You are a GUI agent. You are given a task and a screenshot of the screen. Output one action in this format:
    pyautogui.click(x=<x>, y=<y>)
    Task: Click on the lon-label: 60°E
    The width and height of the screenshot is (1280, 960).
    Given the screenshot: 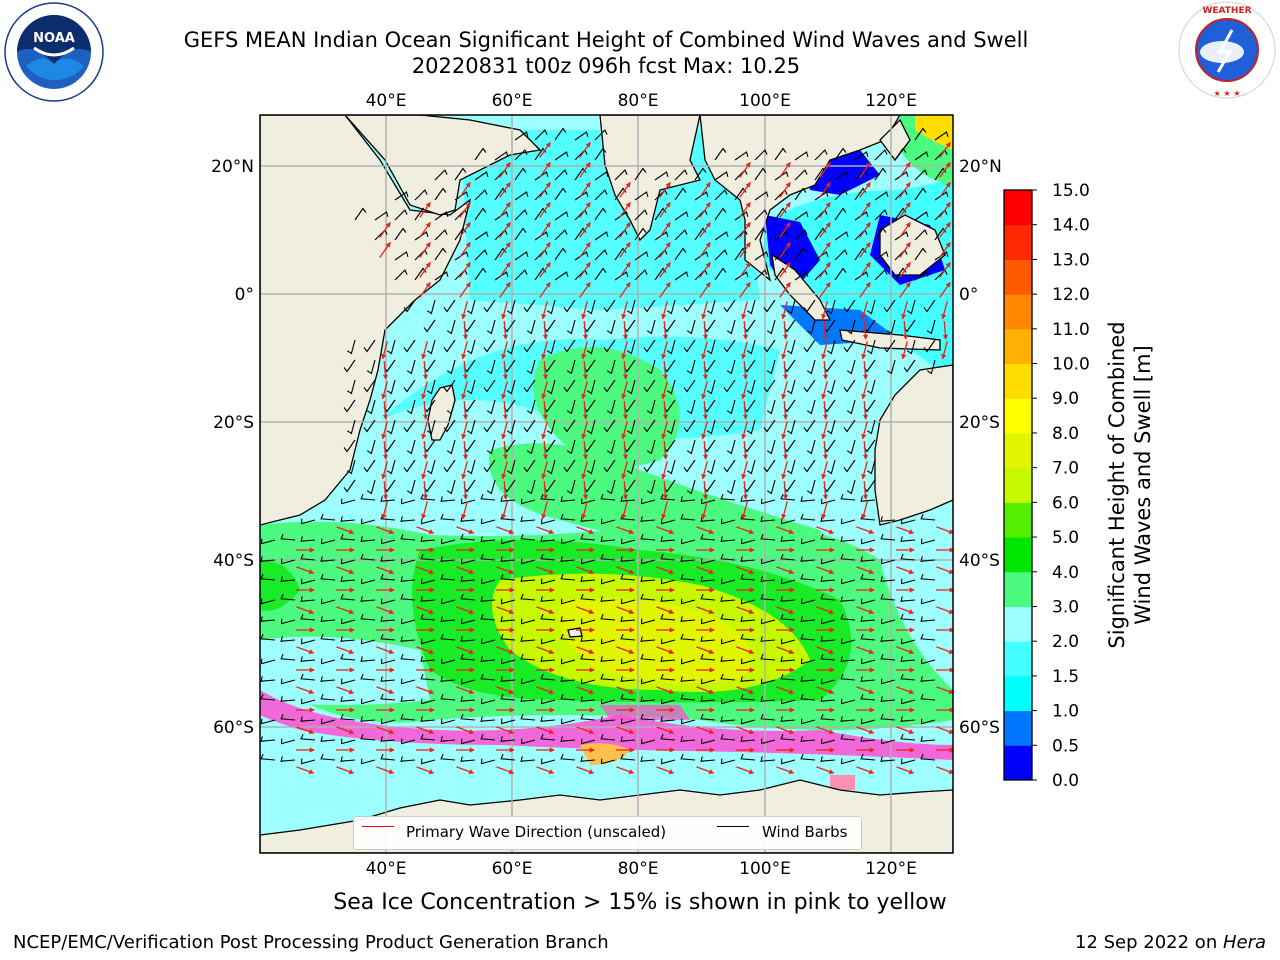 What is the action you would take?
    pyautogui.click(x=512, y=101)
    